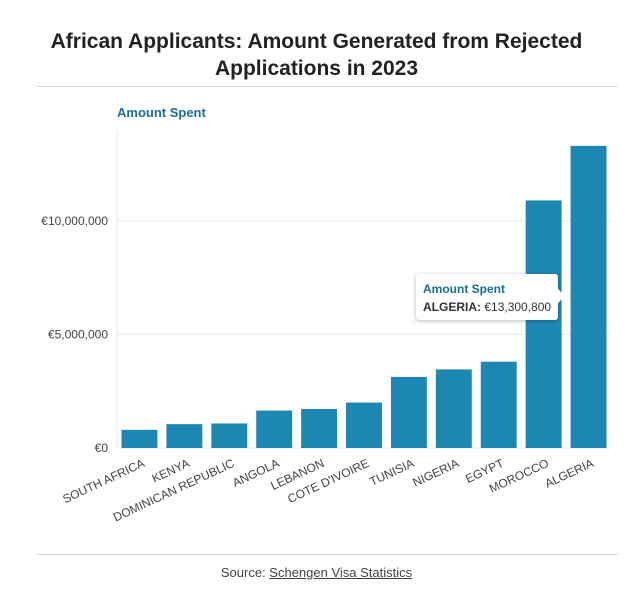 The width and height of the screenshot is (633, 598). Describe the element at coordinates (391, 472) in the screenshot. I see `x-tick-label: TUNISIA` at that location.